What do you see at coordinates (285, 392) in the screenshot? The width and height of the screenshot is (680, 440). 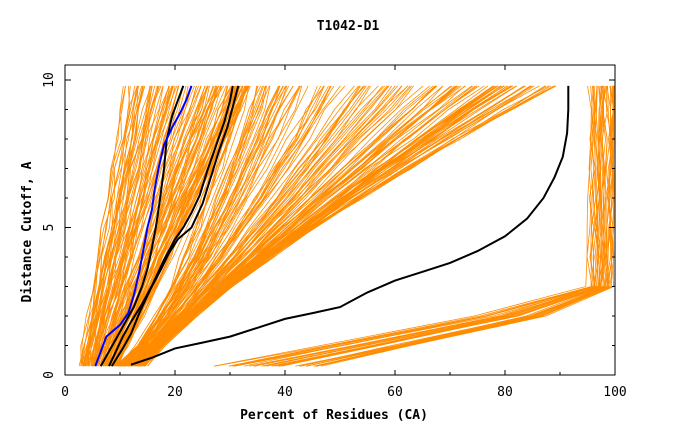 I see `x-tick-label: 40` at bounding box center [285, 392].